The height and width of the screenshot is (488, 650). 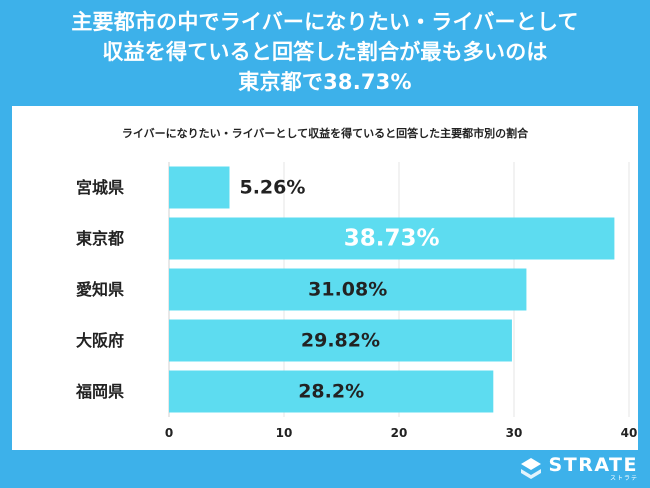 What do you see at coordinates (593, 465) in the screenshot?
I see `brand-name: STRATE` at bounding box center [593, 465].